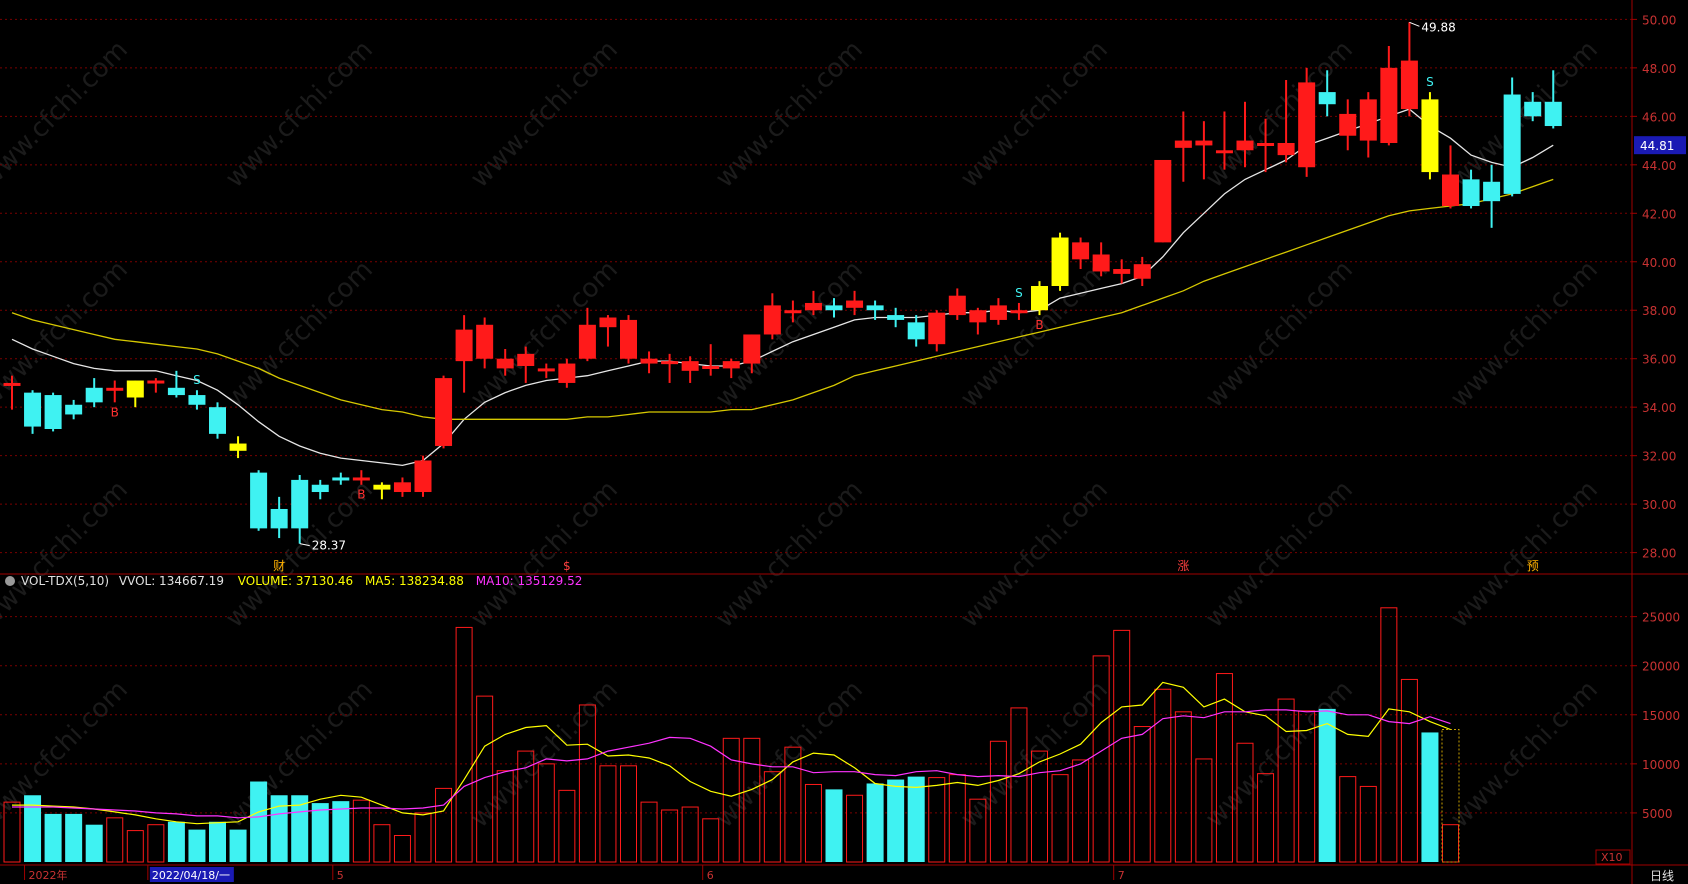 The image size is (1688, 884). What do you see at coordinates (279, 566) in the screenshot?
I see `event-label: 财` at bounding box center [279, 566].